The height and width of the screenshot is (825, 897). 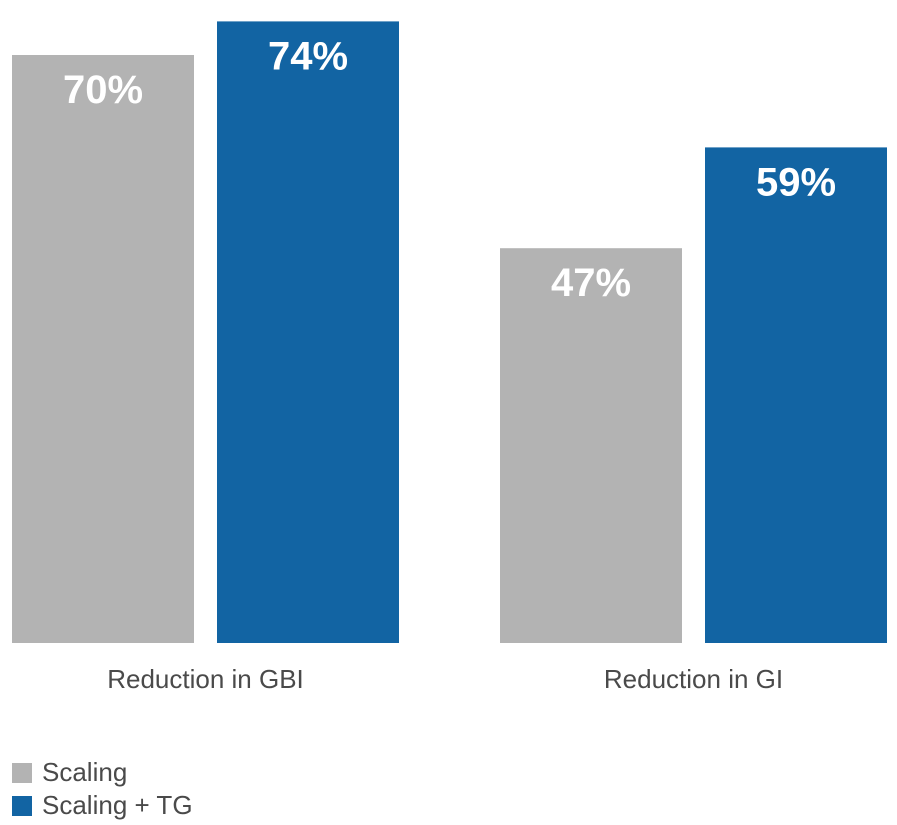 What do you see at coordinates (796, 395) in the screenshot?
I see `bar-reduction-in-gi-scaling-tg` at bounding box center [796, 395].